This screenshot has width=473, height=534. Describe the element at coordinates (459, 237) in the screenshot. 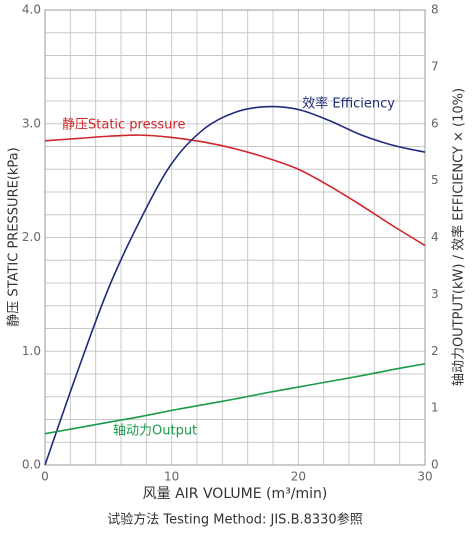

I see `y2-axis-title: 轴动力OUTPUT(kW) / 效率 EFFICIENCY × (10%)` at that location.